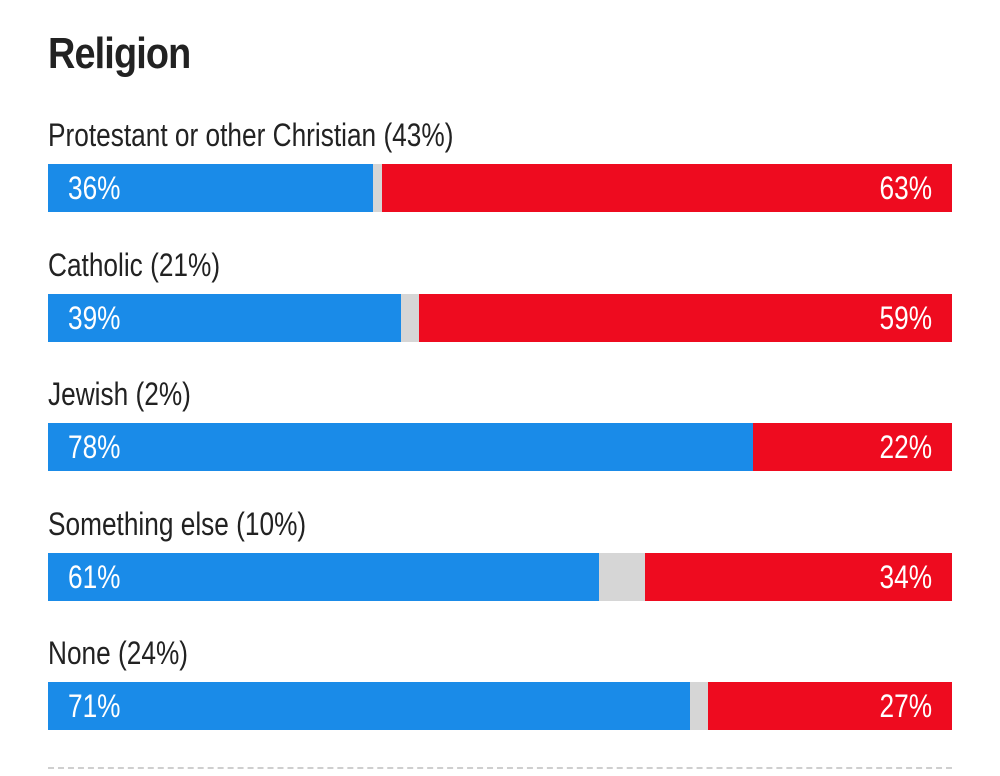 The image size is (1000, 776). I want to click on dashed-divider, so click(500, 768).